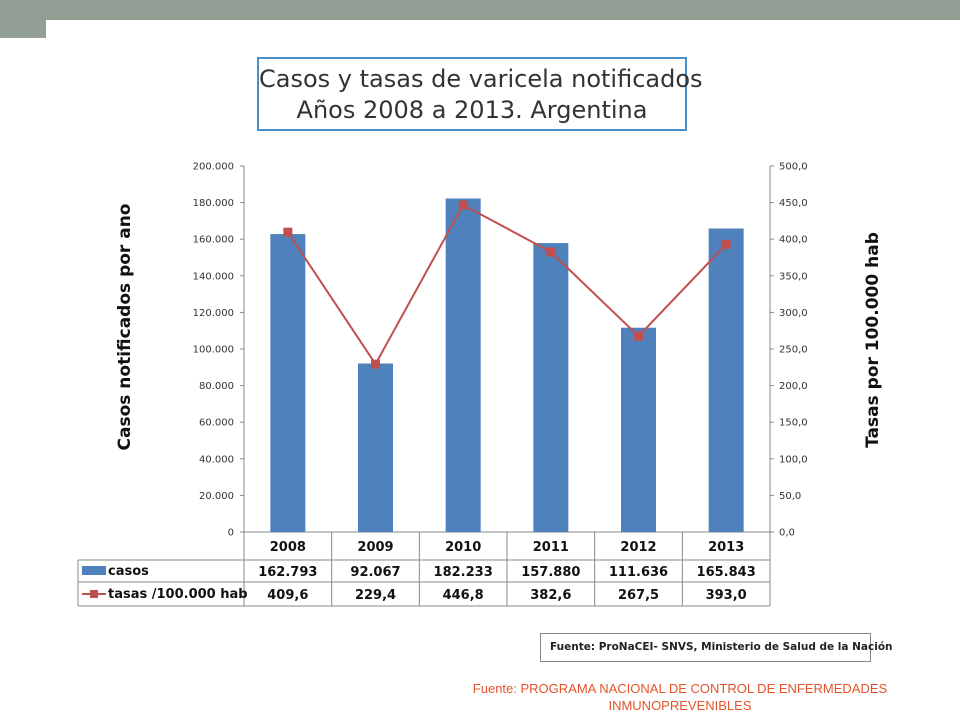 The height and width of the screenshot is (720, 960). Describe the element at coordinates (793, 203) in the screenshot. I see `y2-tick-label: 450,0` at that location.